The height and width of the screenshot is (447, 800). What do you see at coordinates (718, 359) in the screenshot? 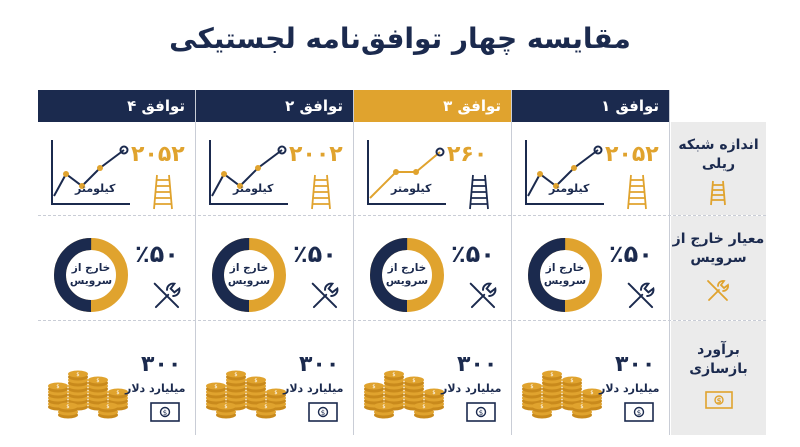
I see `row-label-text: برآورد بازسازی` at bounding box center [718, 359].